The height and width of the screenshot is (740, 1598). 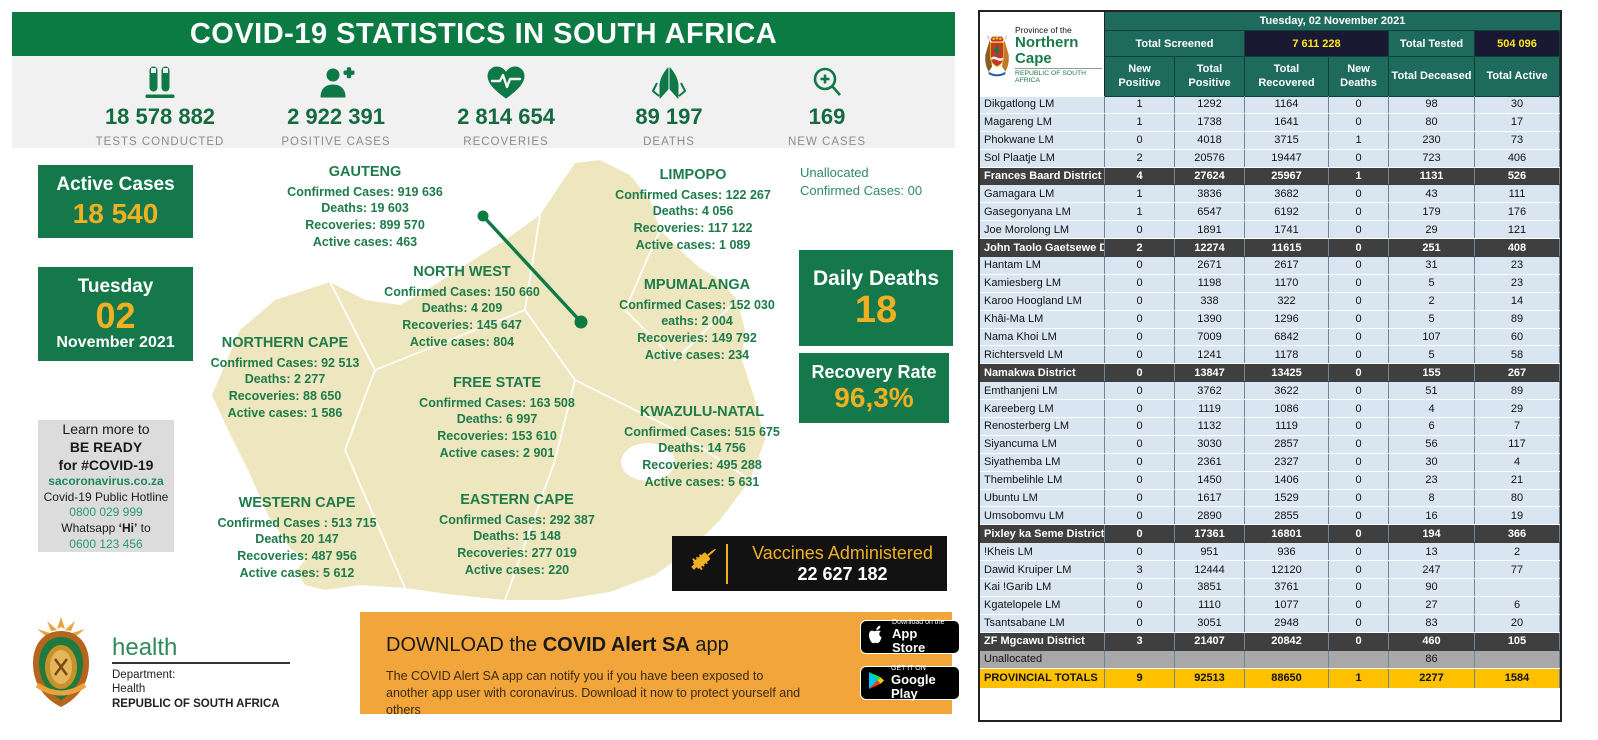 What do you see at coordinates (1287, 659) in the screenshot?
I see `cell-value` at bounding box center [1287, 659].